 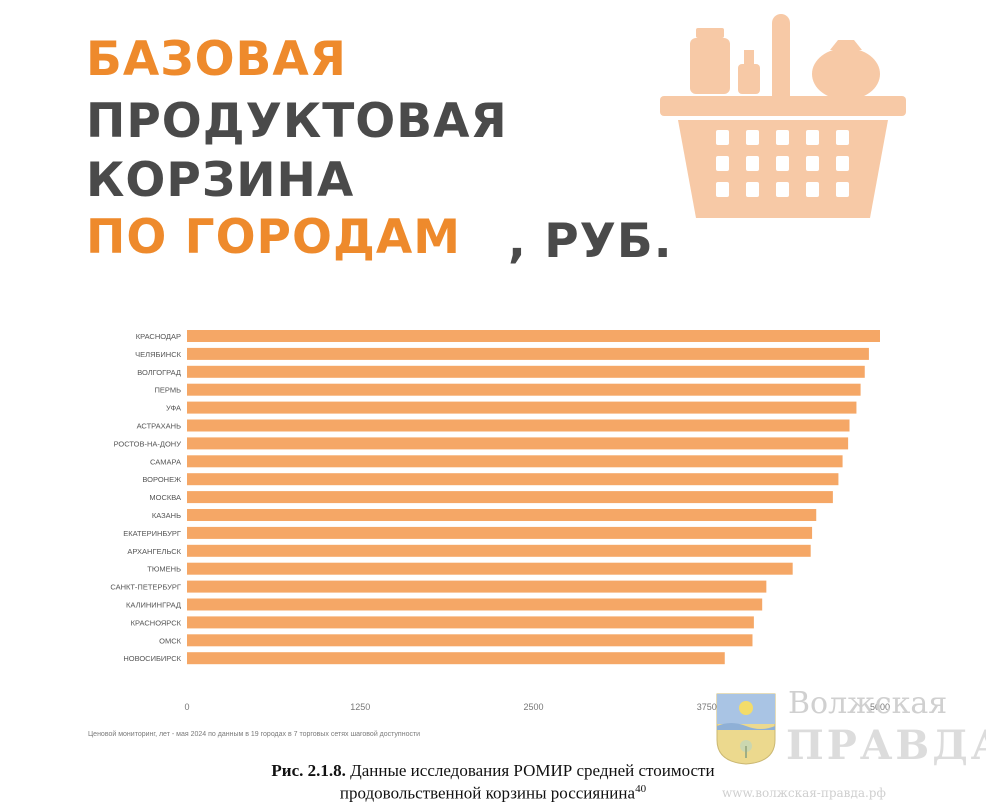 What do you see at coordinates (804, 793) in the screenshot?
I see `watermark-url: www.волжская-правда.рф` at bounding box center [804, 793].